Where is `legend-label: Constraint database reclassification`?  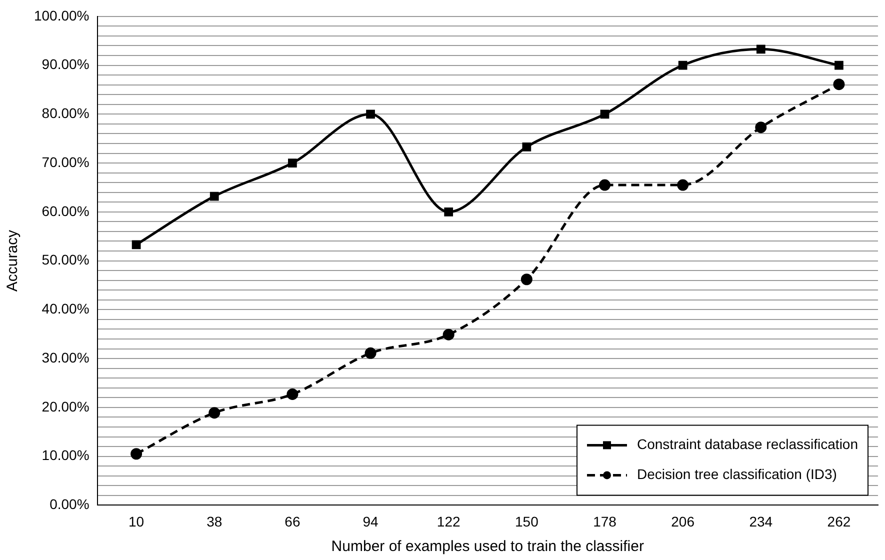 legend-label: Constraint database reclassification is located at coordinates (747, 444).